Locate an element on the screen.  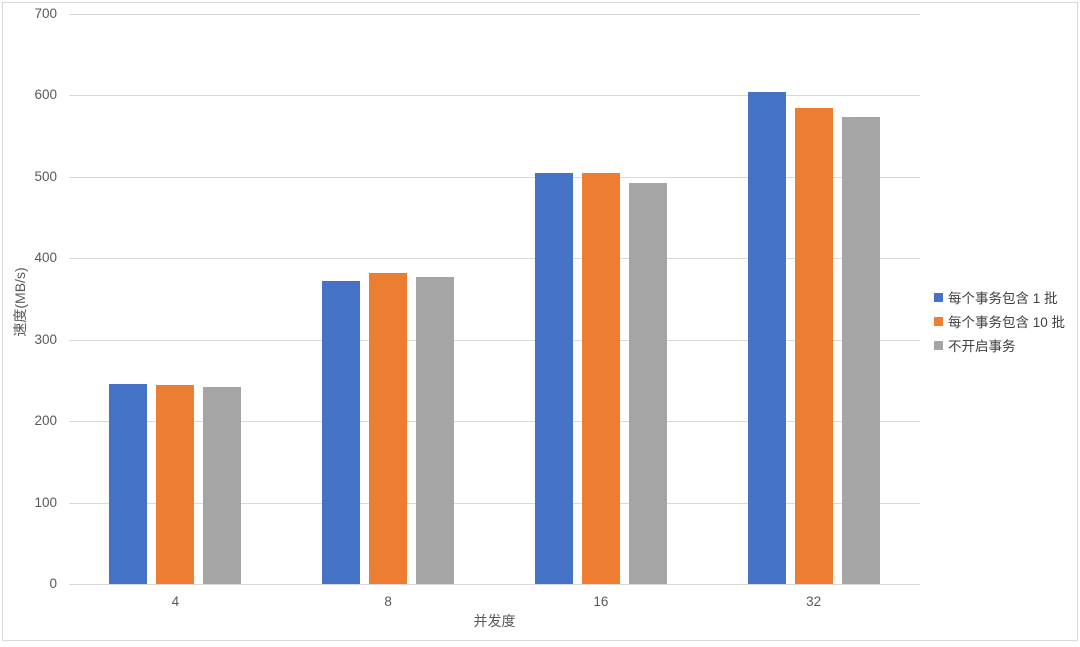
y-axis-tick-label: 400 is located at coordinates (45, 258).